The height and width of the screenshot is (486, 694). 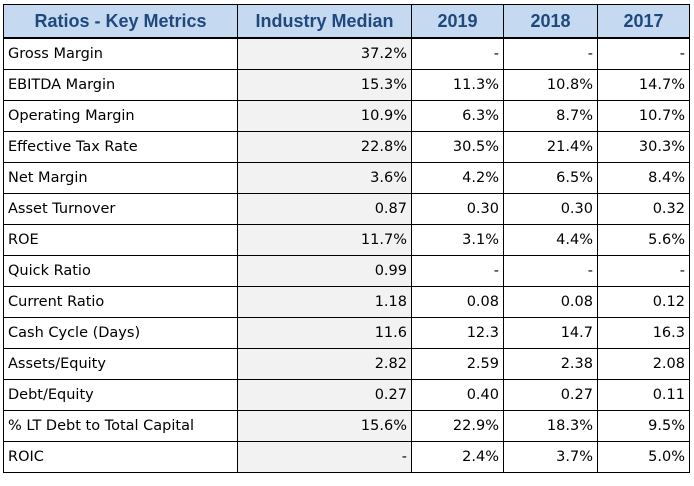 What do you see at coordinates (324, 178) in the screenshot?
I see `industry-median-cell: 3.6%` at bounding box center [324, 178].